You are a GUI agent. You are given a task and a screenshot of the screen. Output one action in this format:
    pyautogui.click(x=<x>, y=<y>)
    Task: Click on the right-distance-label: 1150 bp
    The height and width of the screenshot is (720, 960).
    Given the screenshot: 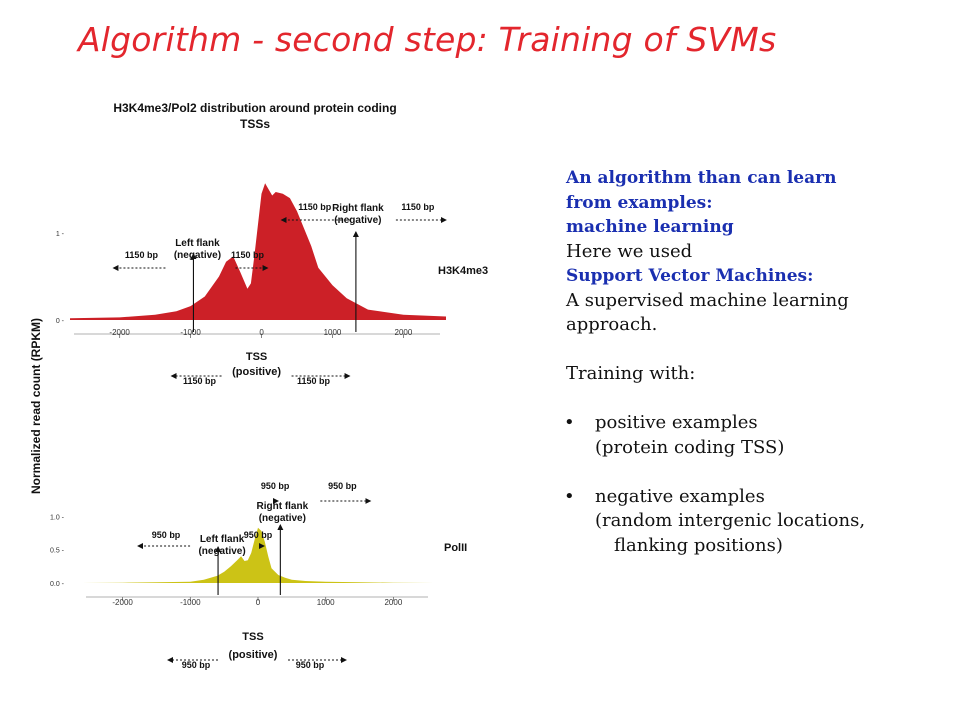 What is the action you would take?
    pyautogui.click(x=418, y=207)
    